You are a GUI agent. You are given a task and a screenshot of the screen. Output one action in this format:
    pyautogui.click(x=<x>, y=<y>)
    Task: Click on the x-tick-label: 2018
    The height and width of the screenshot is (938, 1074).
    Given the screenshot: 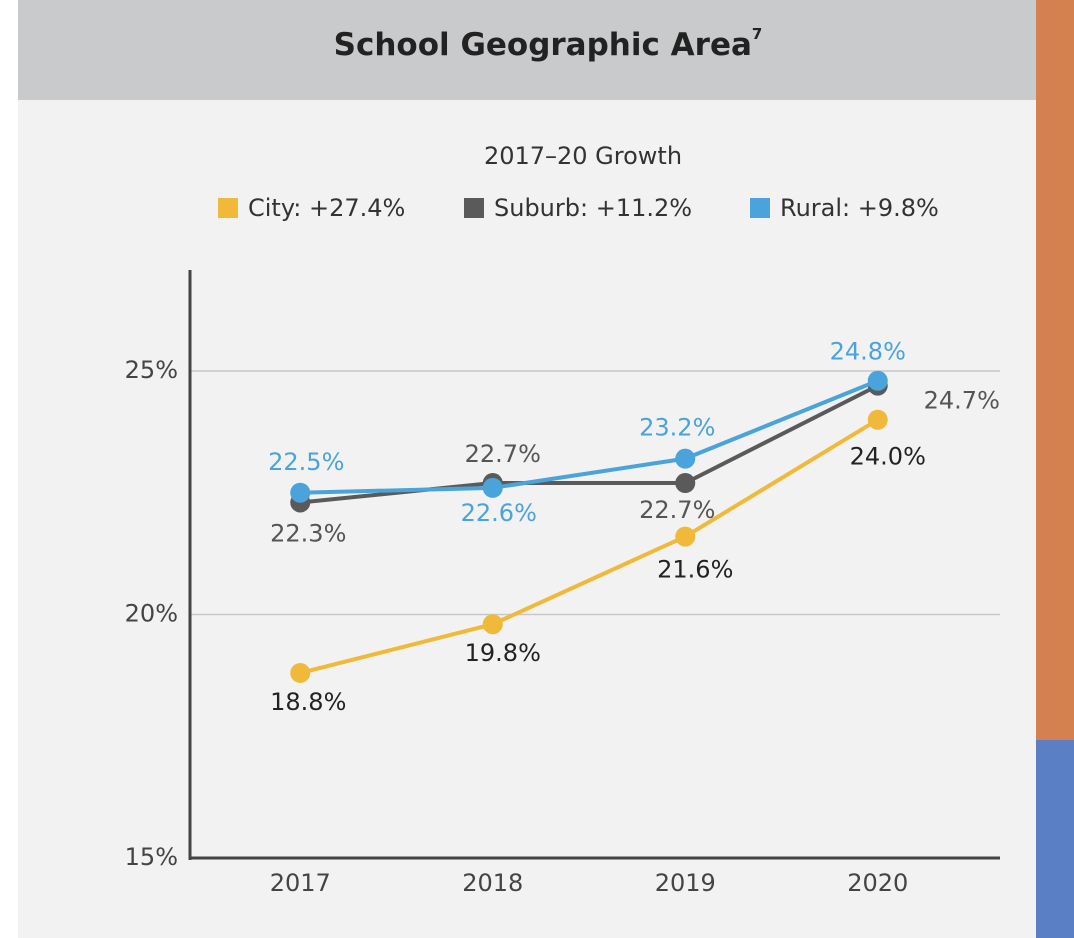 What is the action you would take?
    pyautogui.click(x=492, y=883)
    